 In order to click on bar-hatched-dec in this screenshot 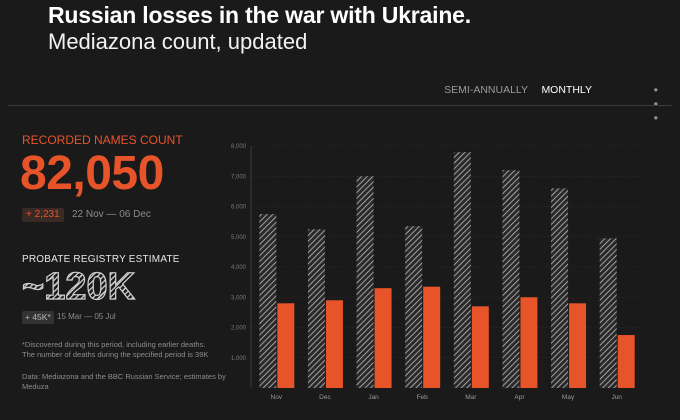, I will do `click(316, 308)`.